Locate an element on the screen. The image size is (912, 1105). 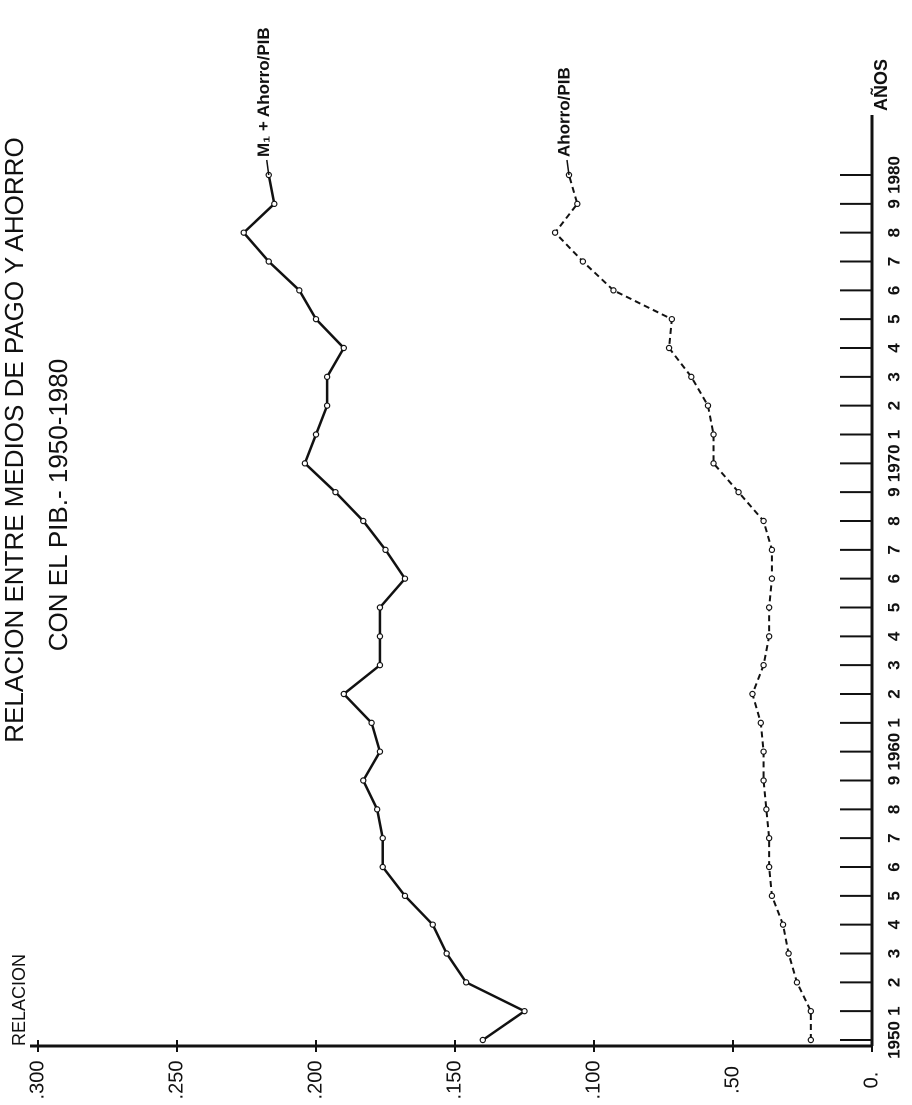
y-tick-label: .250 is located at coordinates (176, 1080).